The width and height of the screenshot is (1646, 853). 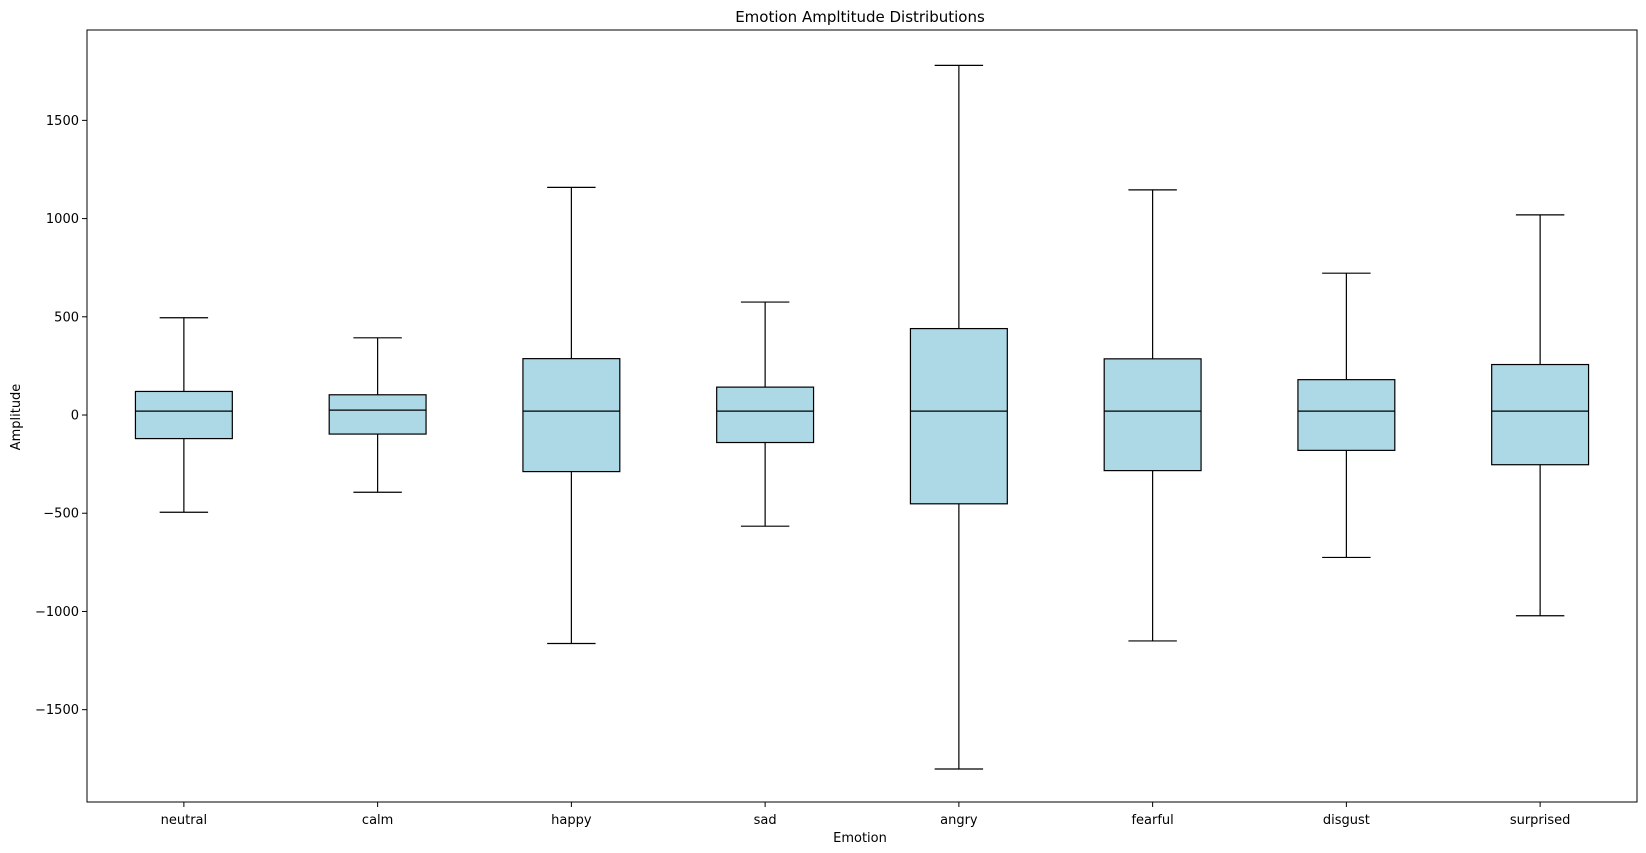 What do you see at coordinates (959, 820) in the screenshot?
I see `x-tick-label: angry` at bounding box center [959, 820].